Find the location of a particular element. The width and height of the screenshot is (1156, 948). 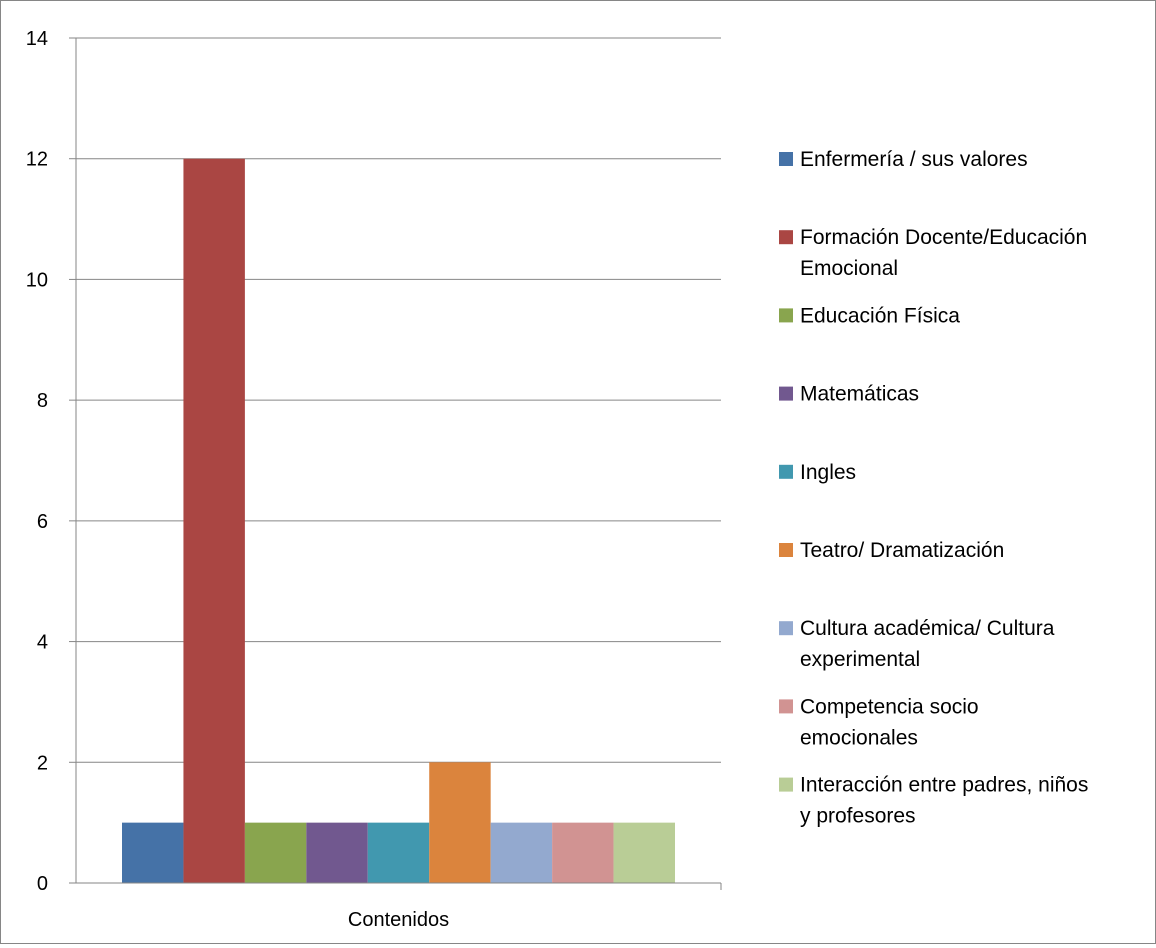

y-tick-label: 12 is located at coordinates (37, 160).